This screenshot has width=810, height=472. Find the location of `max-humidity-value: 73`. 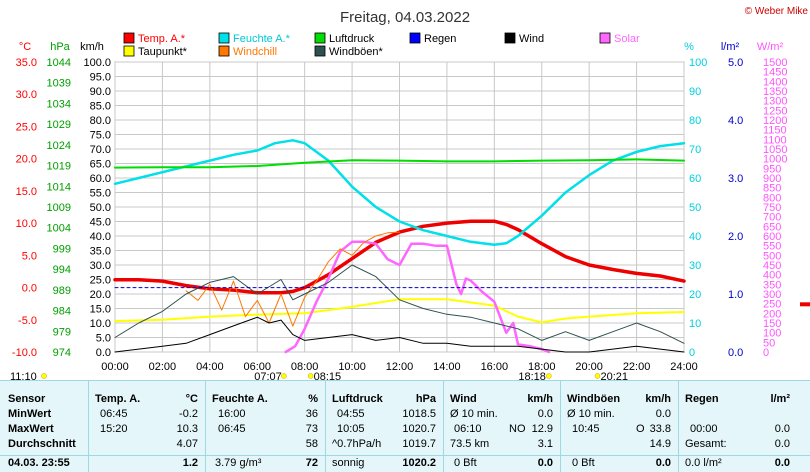

max-humidity-value: 73 is located at coordinates (311, 429).